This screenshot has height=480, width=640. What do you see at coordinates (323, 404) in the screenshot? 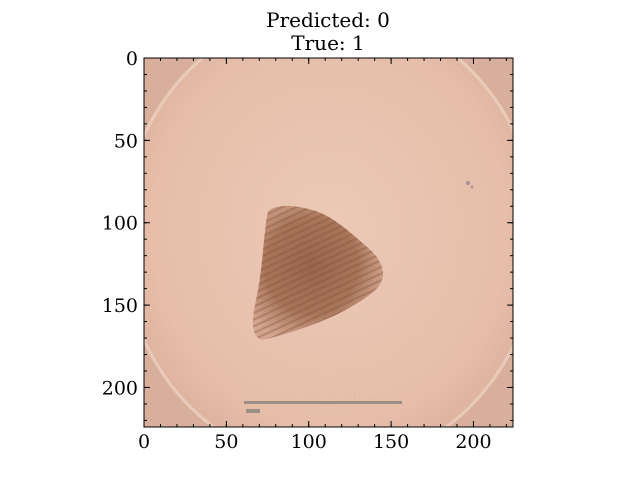
I see `scale-ruler` at bounding box center [323, 404].